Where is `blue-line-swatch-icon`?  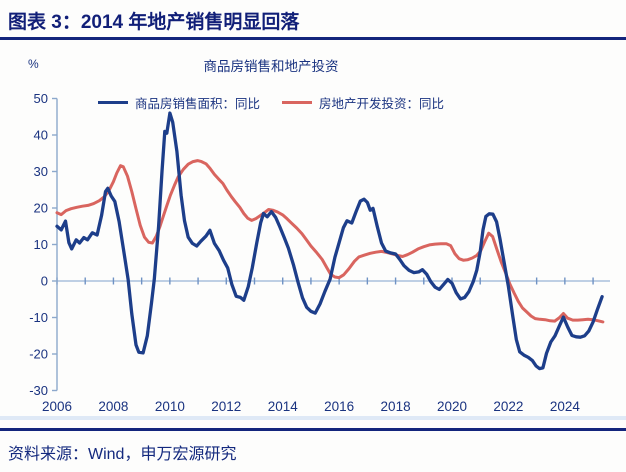
blue-line-swatch-icon is located at coordinates (112, 102).